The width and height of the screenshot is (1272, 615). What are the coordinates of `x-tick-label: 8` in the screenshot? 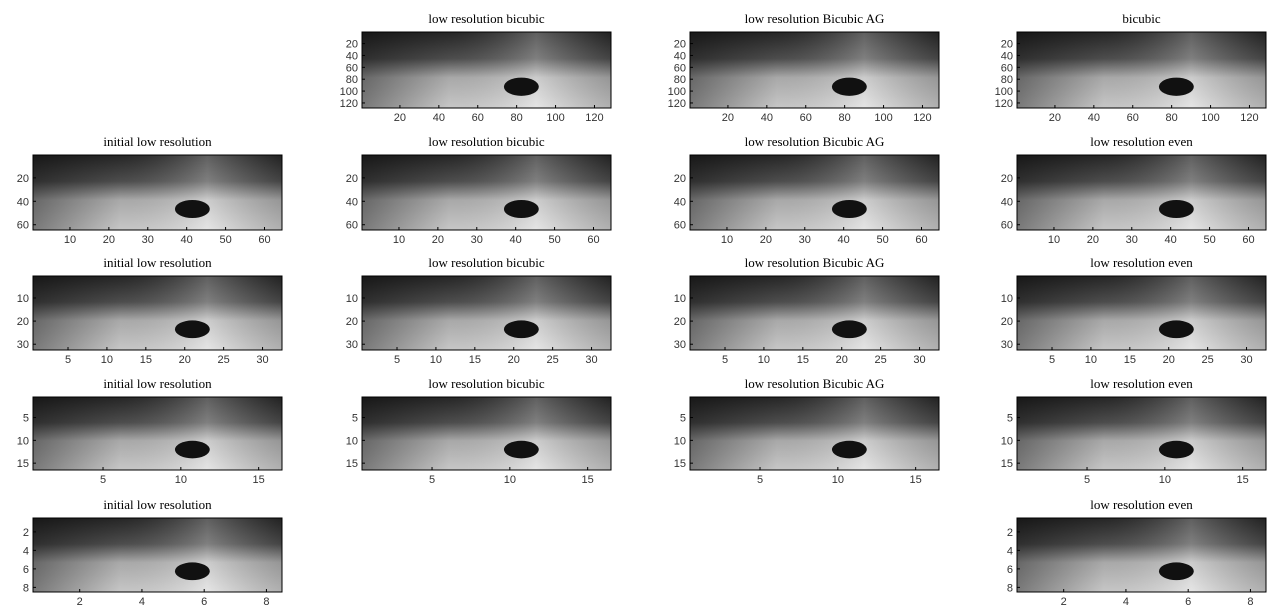 It's located at (266, 602).